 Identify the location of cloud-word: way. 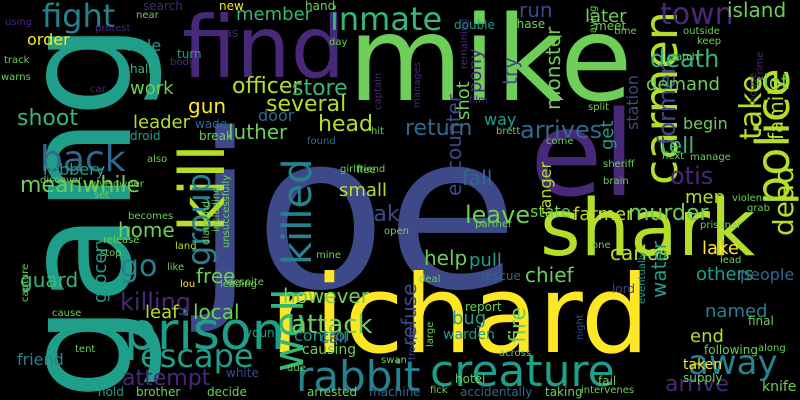
(500, 119).